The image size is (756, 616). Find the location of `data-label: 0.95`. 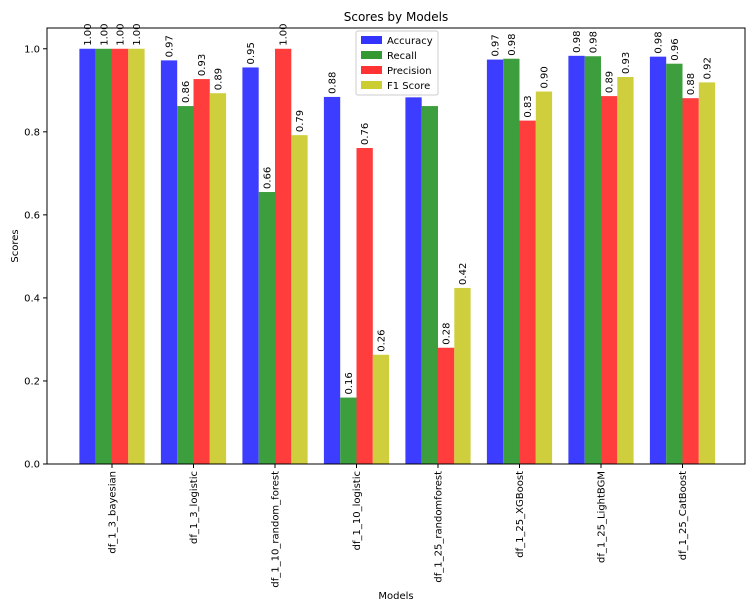

data-label: 0.95 is located at coordinates (251, 53).